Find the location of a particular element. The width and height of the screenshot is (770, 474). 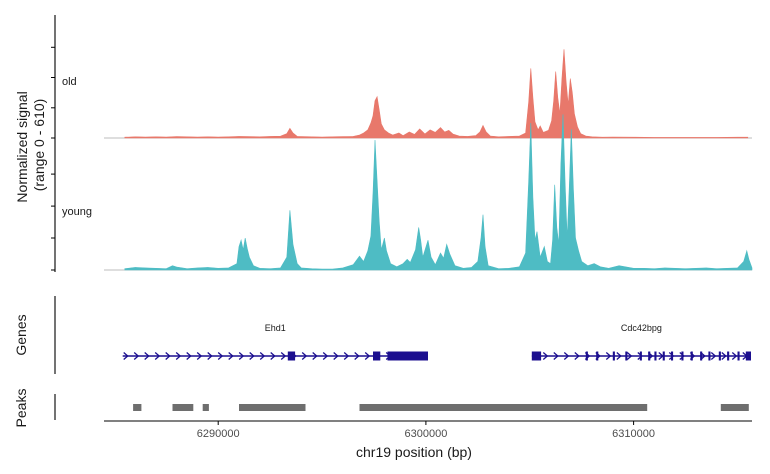

track-label-young: young is located at coordinates (77, 212).